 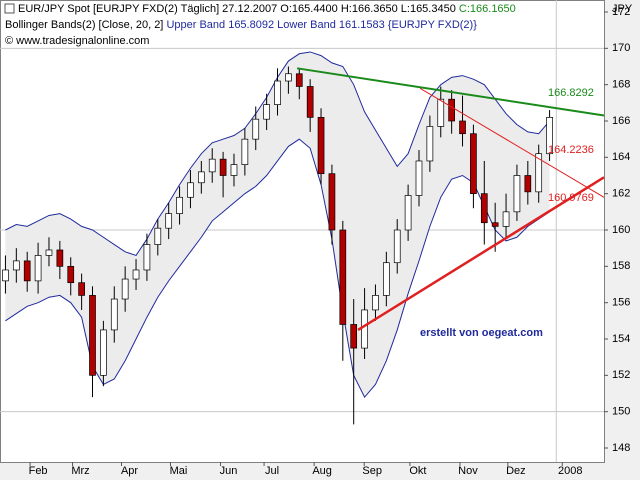 I want to click on copyright: © www.tradesignalonline.com, so click(x=77, y=41).